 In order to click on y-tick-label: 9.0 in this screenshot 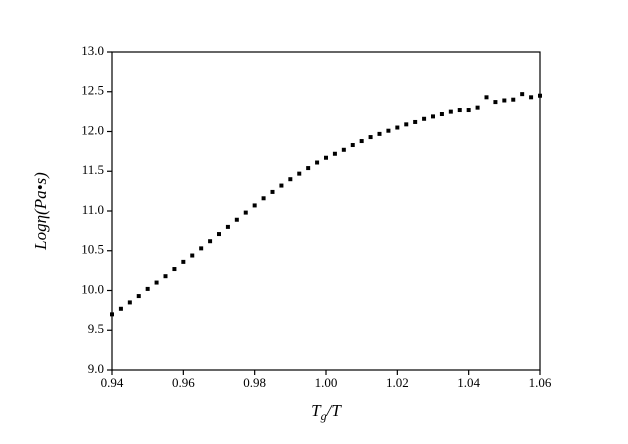, I will do `click(96, 368)`.